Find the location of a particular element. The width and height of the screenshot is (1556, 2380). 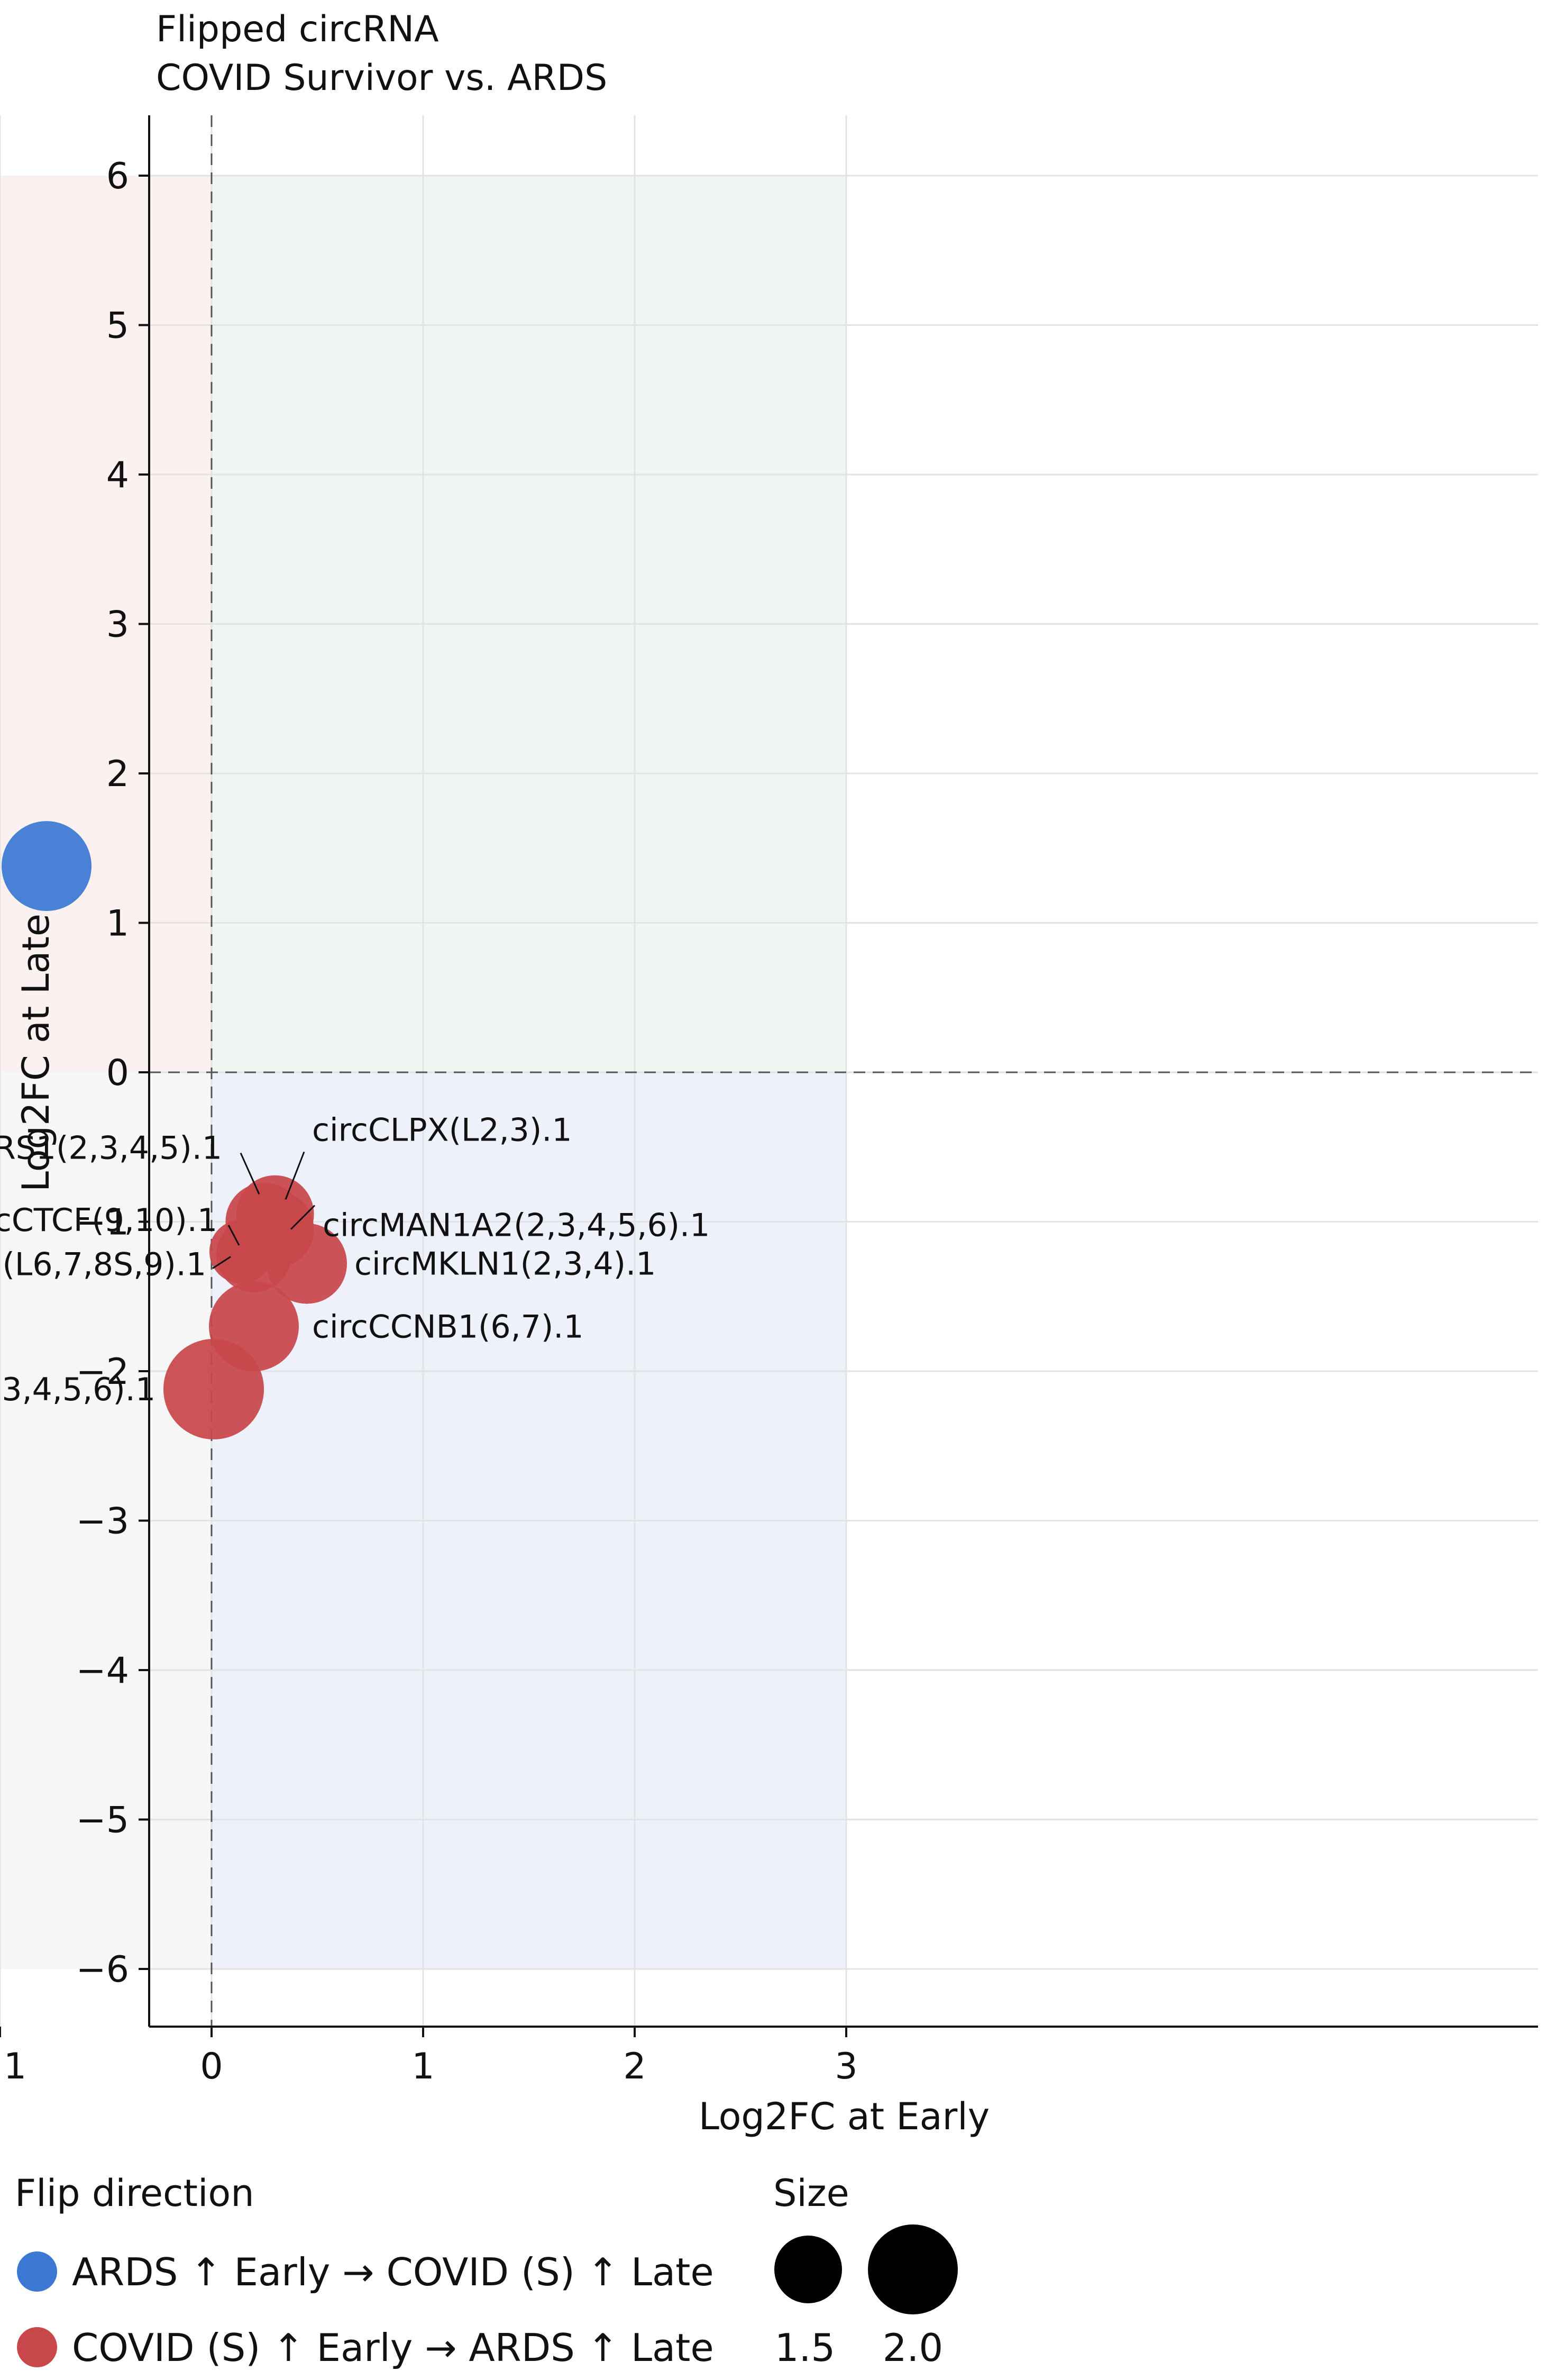

point-label: circCCNB1(6,7).1 is located at coordinates (448, 1326).